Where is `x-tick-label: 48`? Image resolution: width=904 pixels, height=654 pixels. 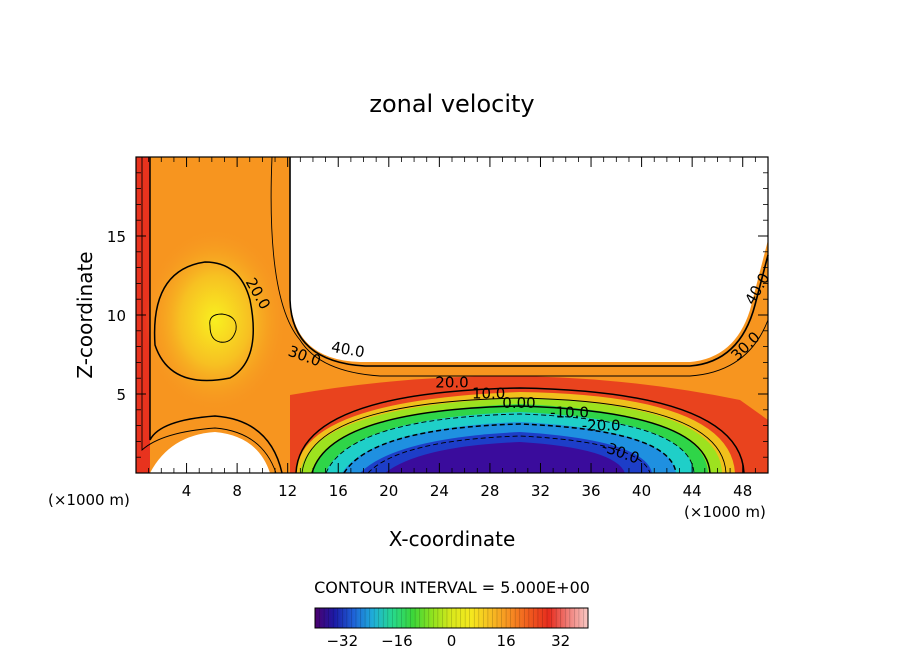
x-tick-label: 48 is located at coordinates (742, 491).